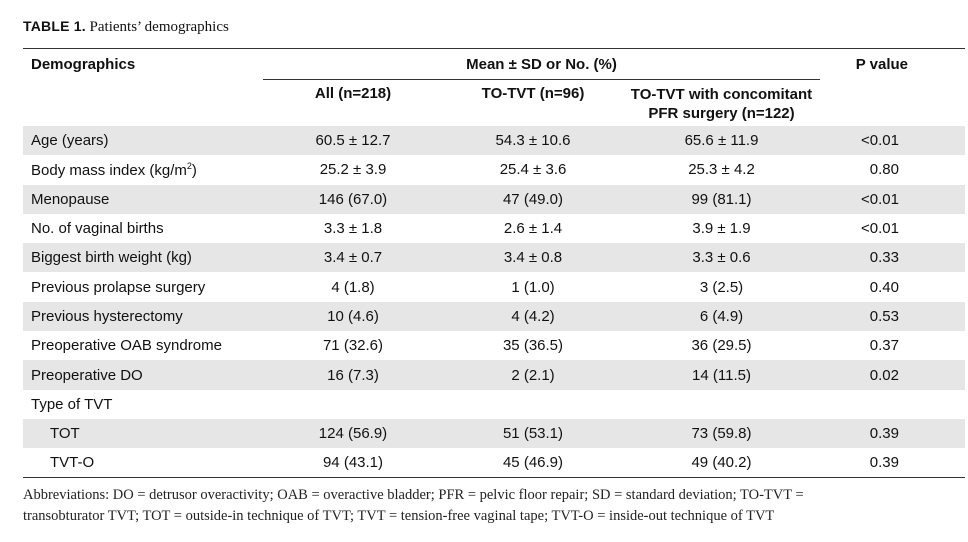 The width and height of the screenshot is (968, 542). I want to click on cell-p-value: 0.33, so click(892, 258).